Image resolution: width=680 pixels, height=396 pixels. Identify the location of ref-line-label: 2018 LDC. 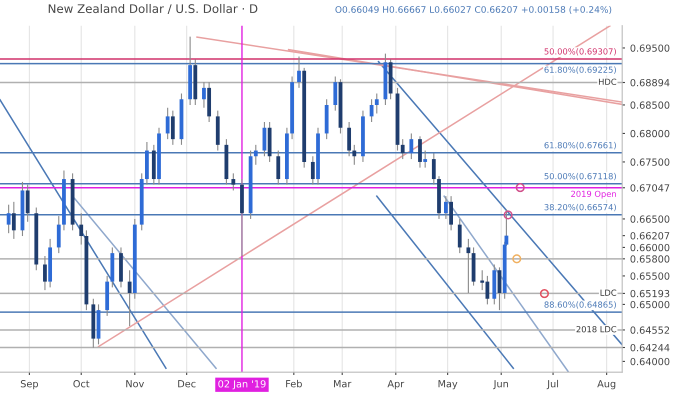
(596, 329).